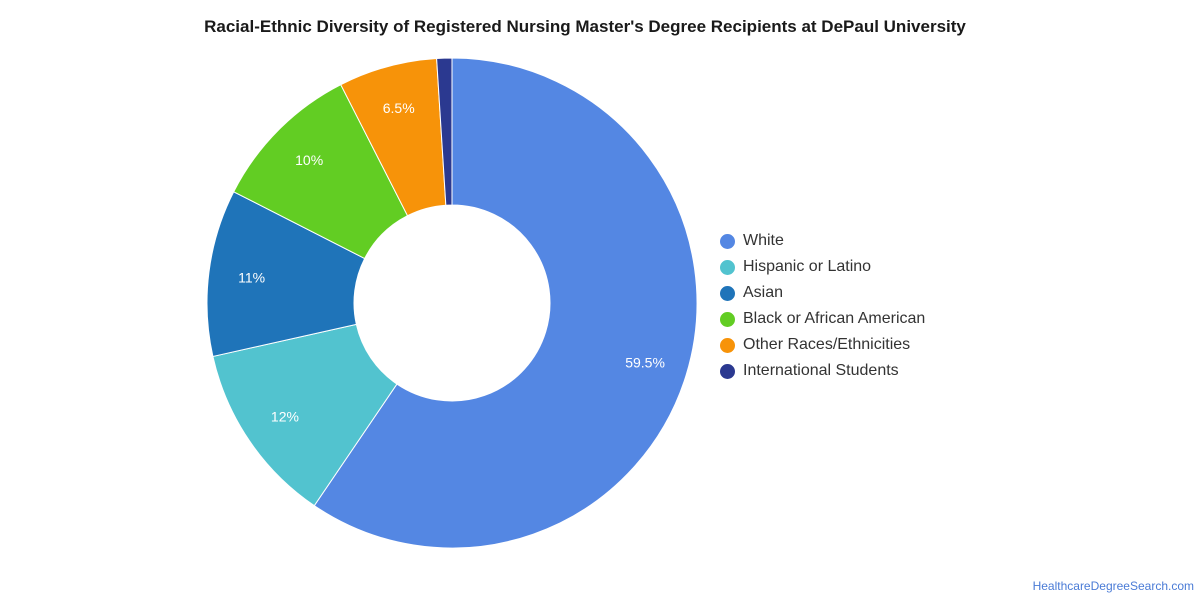 The image size is (1200, 600). What do you see at coordinates (399, 108) in the screenshot?
I see `data-label-other-races-ethnicities: 6.5%` at bounding box center [399, 108].